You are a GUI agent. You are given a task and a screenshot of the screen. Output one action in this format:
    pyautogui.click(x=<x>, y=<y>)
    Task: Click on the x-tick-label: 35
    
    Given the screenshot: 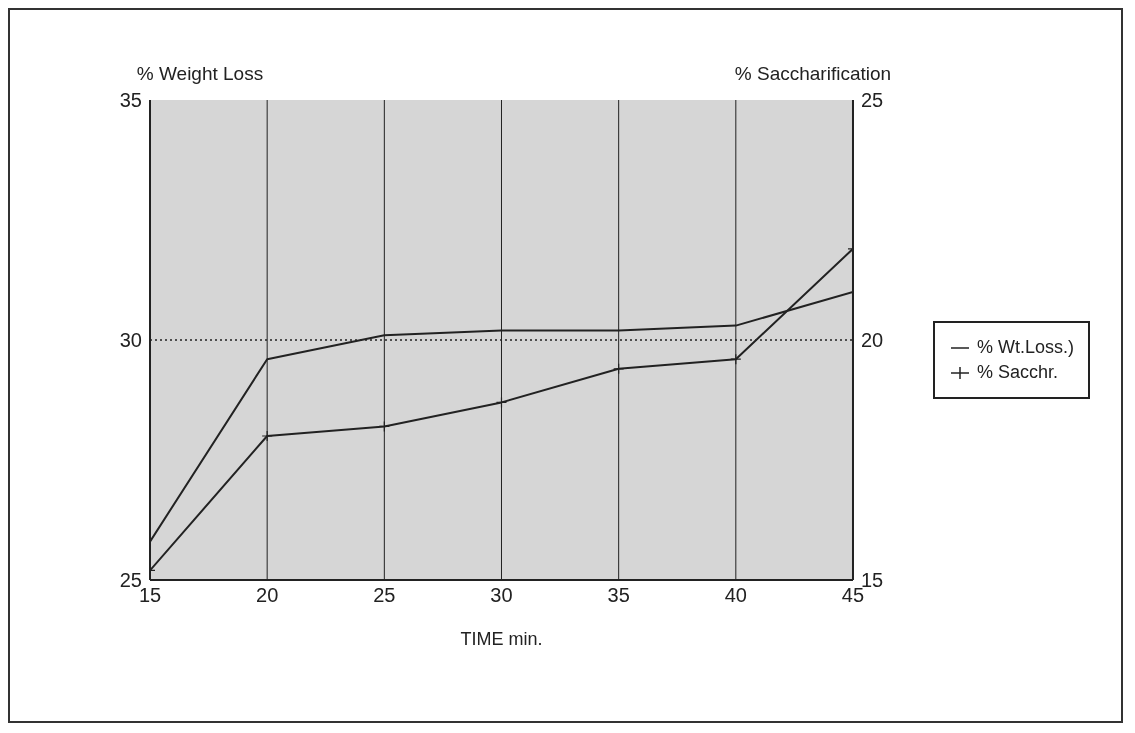 What is the action you would take?
    pyautogui.click(x=618, y=595)
    